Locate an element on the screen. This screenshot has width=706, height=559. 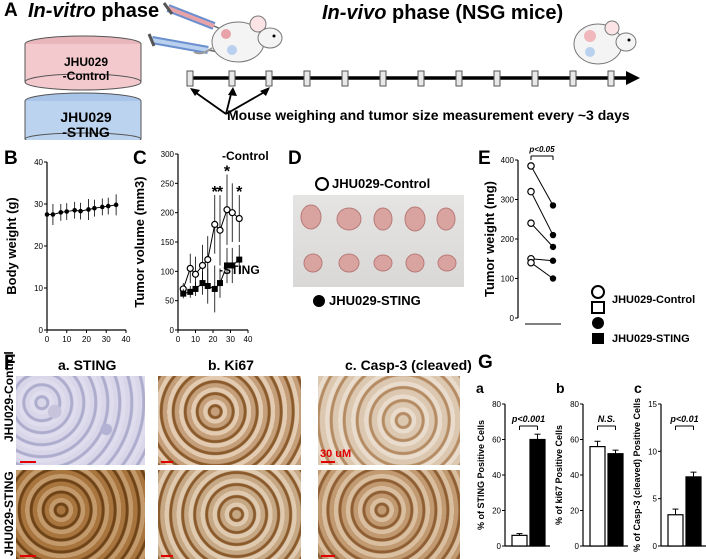
invitro-suffix: phase is located at coordinates (127, 11).